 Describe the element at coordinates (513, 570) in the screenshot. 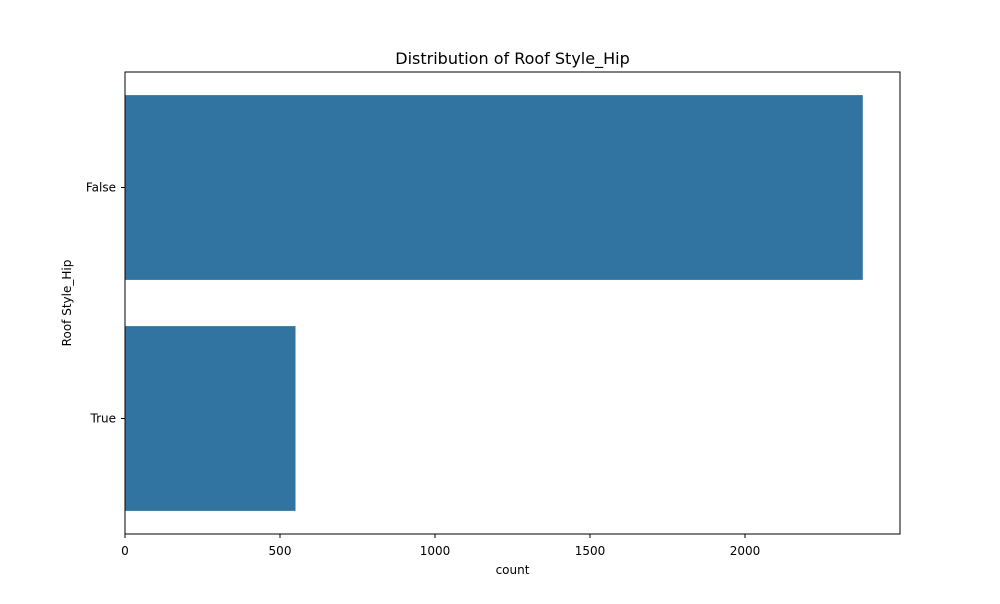

I see `x-axis-label: count` at that location.